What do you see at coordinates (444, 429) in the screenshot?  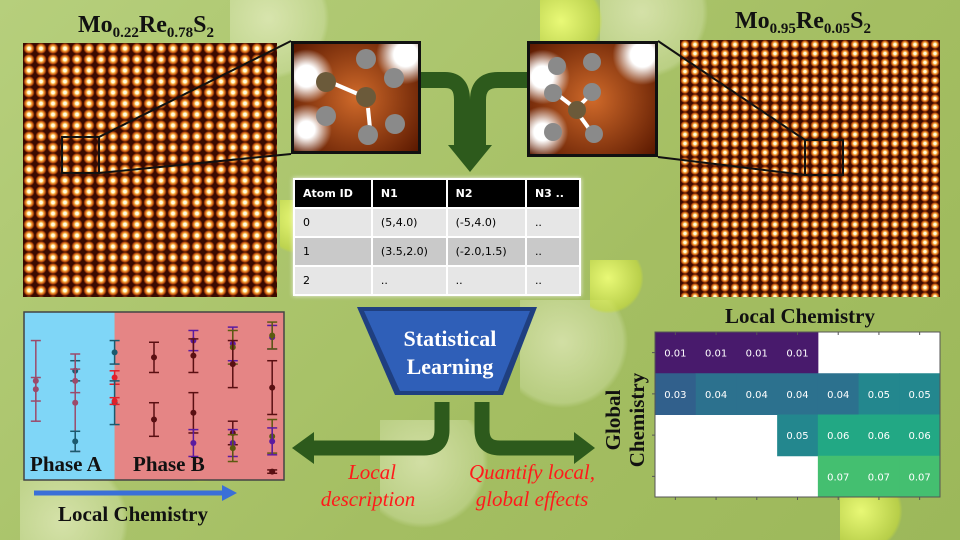 I see `split-arrows` at bounding box center [444, 429].